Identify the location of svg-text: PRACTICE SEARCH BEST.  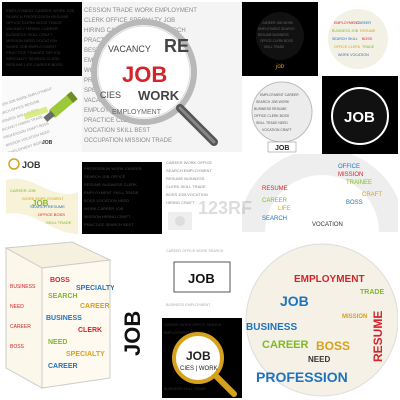
(109, 224).